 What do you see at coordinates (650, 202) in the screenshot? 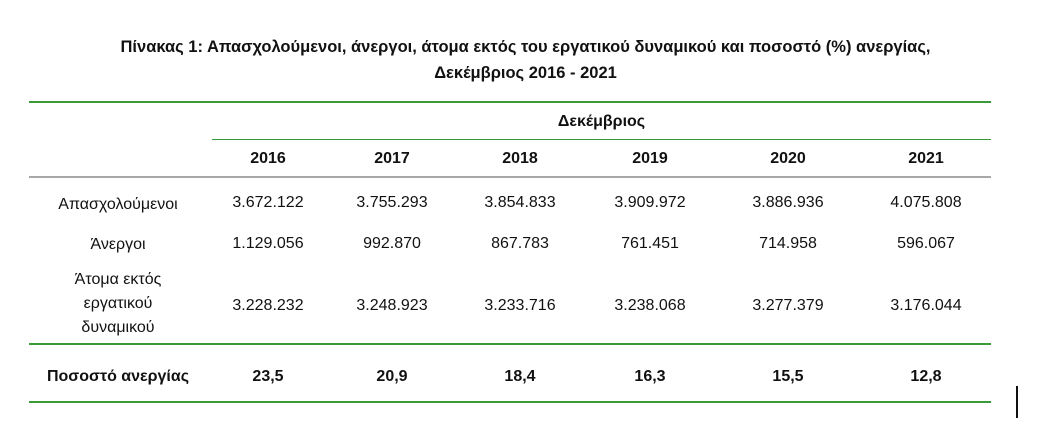
I see `table-cell: 3.909.972` at bounding box center [650, 202].